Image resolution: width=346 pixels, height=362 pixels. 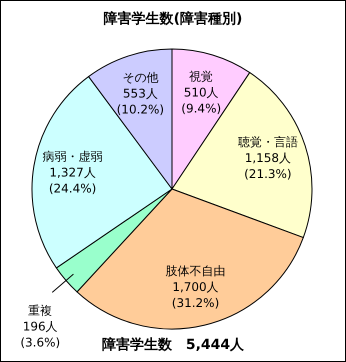 What do you see at coordinates (40, 334) in the screenshot?
I see `data-label: 196人 (3.6%)` at bounding box center [40, 334].